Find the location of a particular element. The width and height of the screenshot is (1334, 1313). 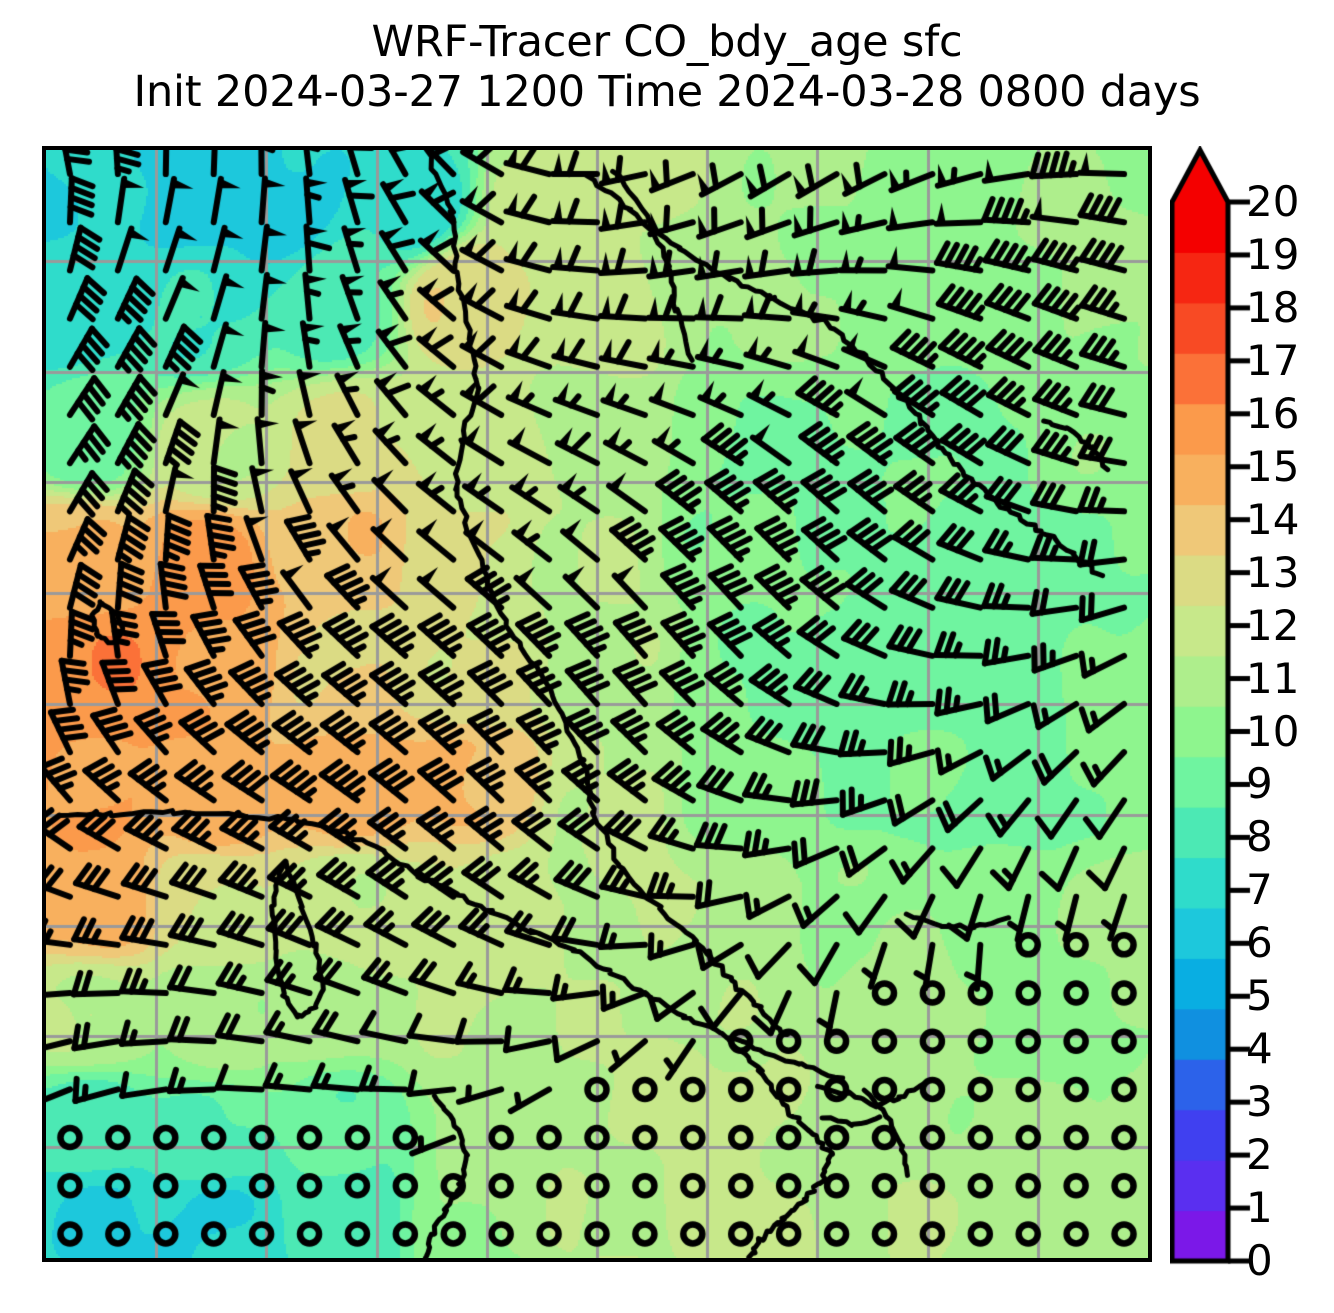

colorbar-units-label: days is located at coordinates (1150, 91).